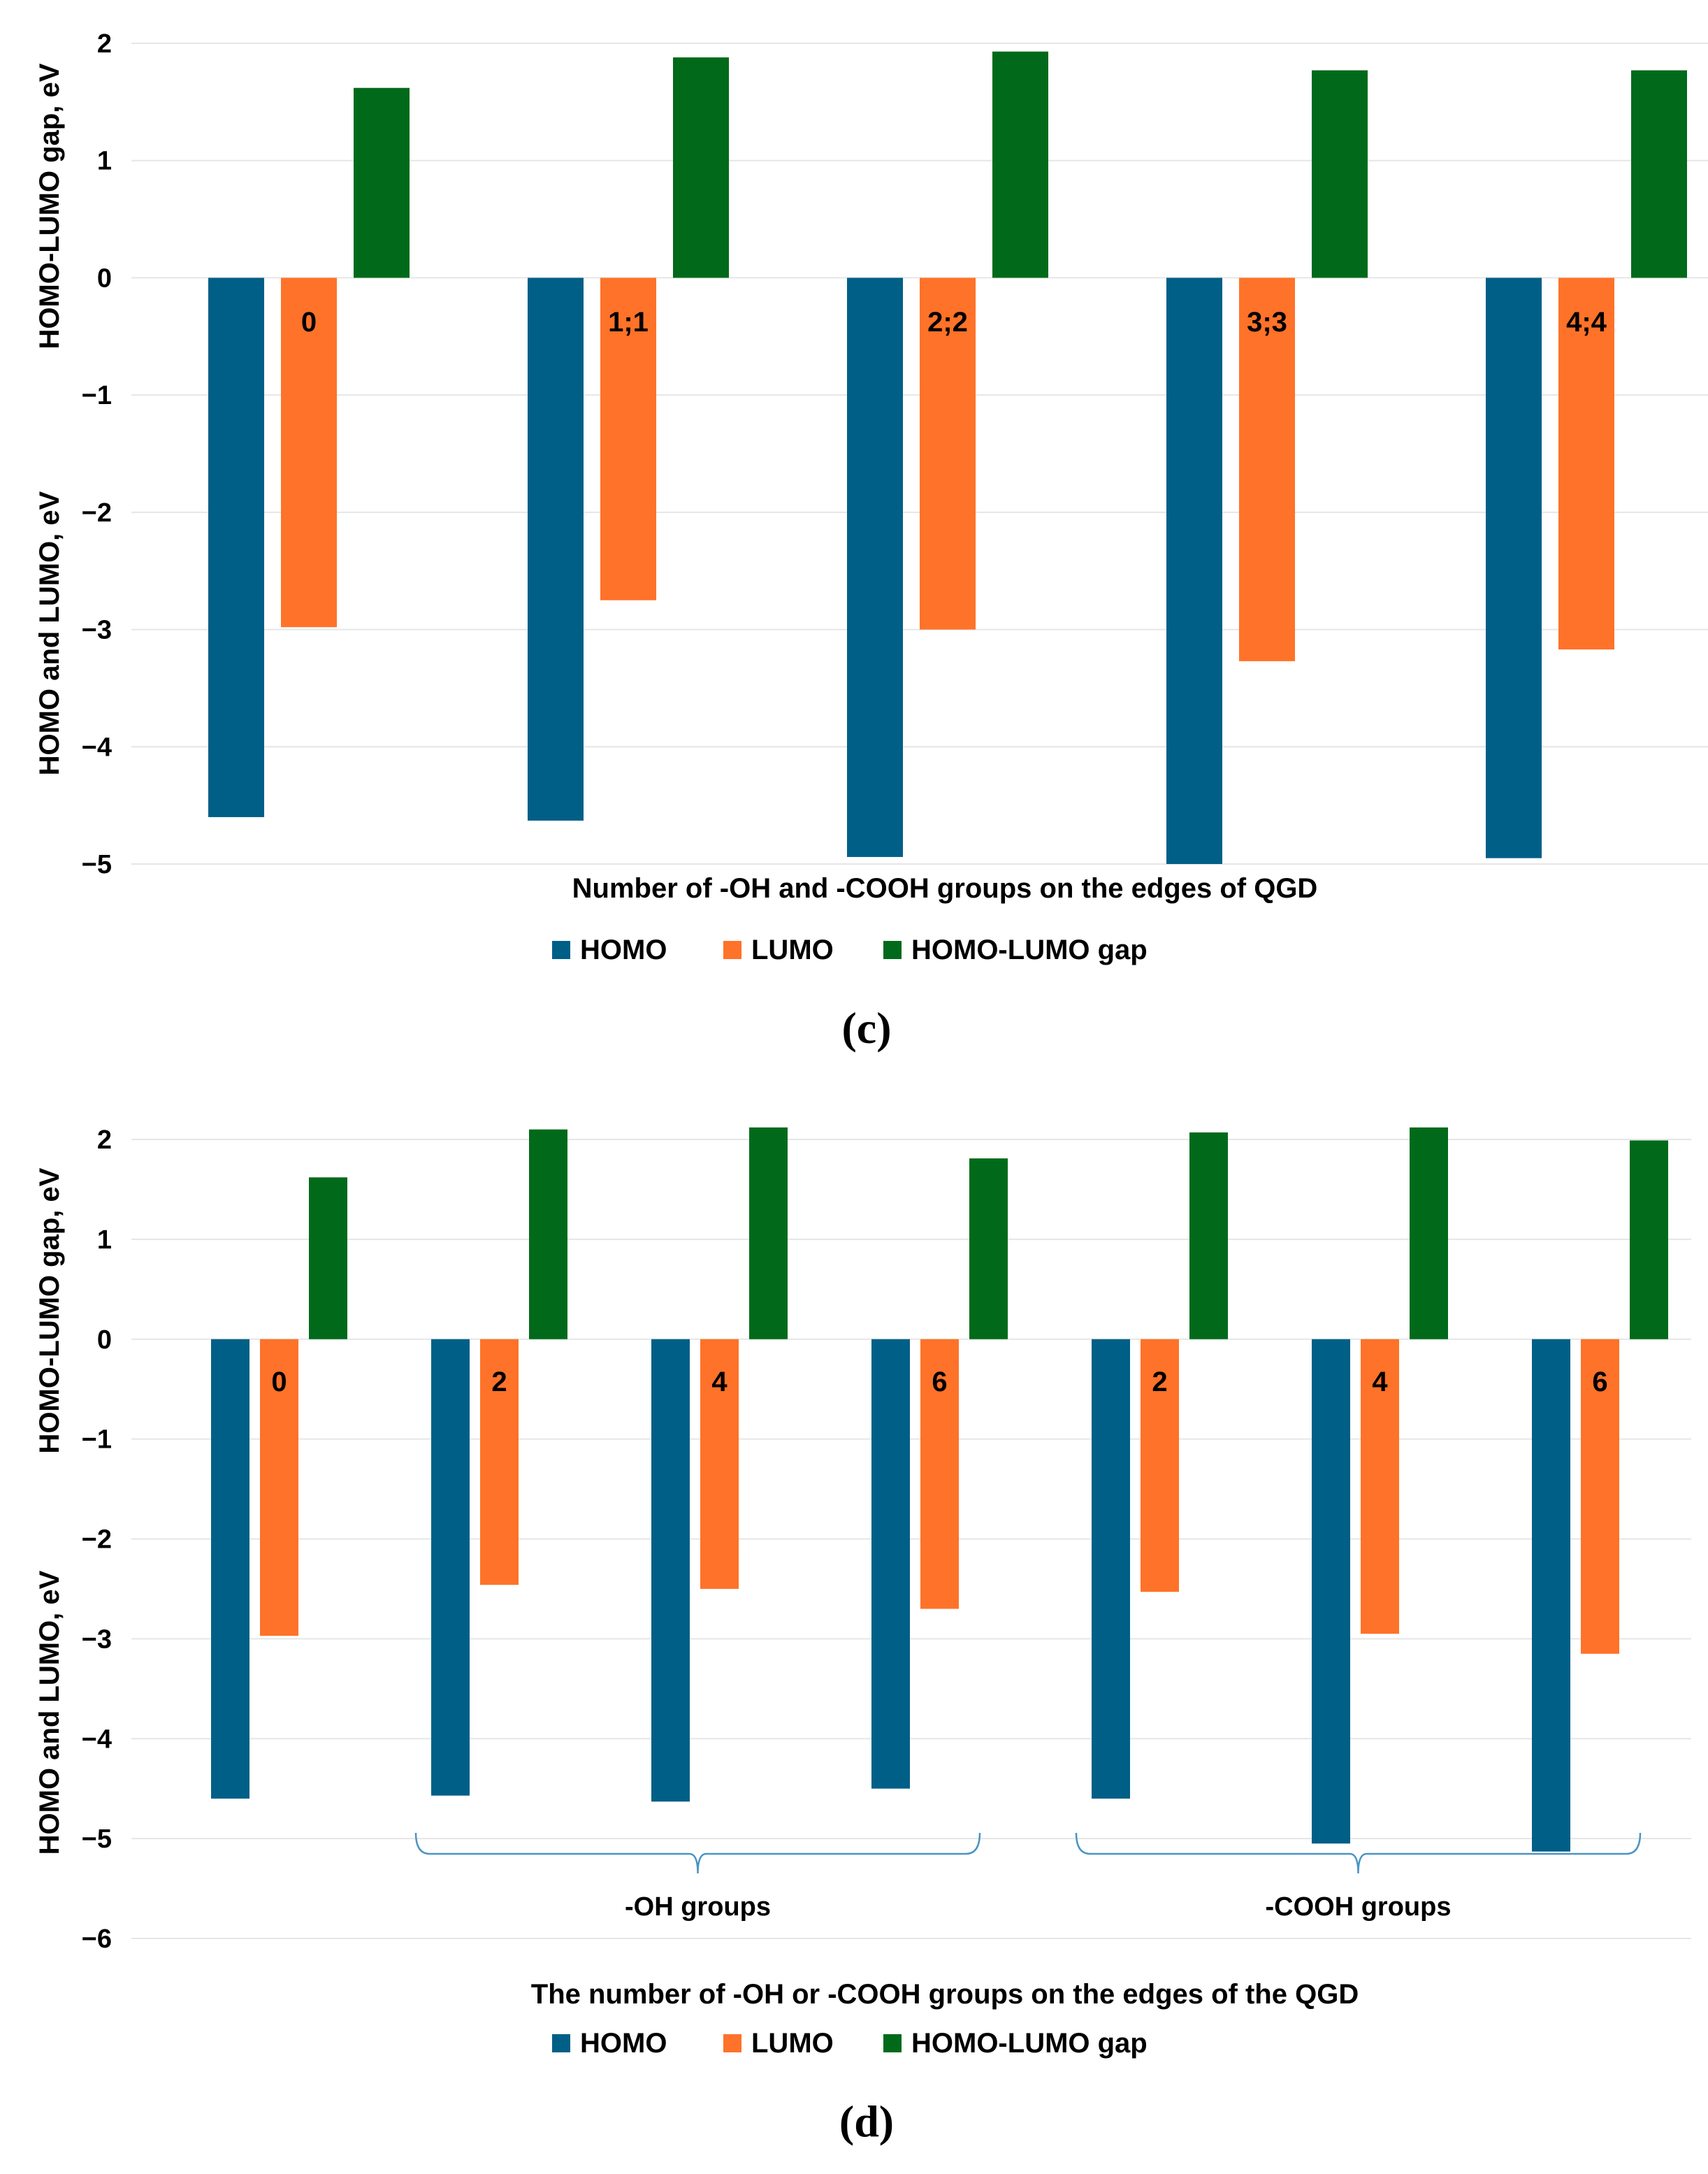  Describe the element at coordinates (866, 2121) in the screenshot. I see `panel-label: (d)` at that location.